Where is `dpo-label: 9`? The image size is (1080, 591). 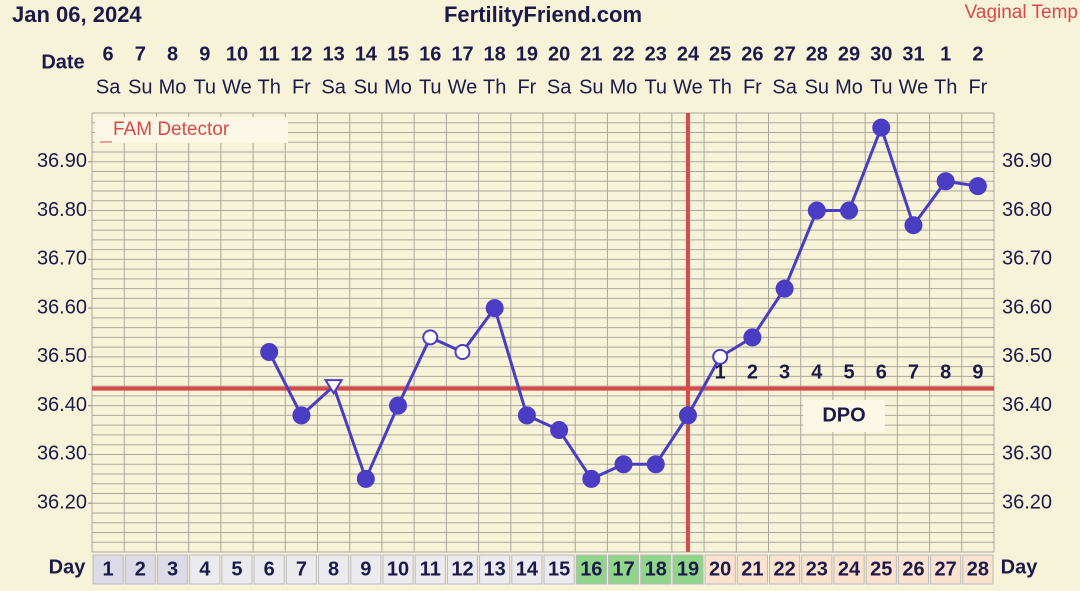
dpo-label: 9 is located at coordinates (977, 372).